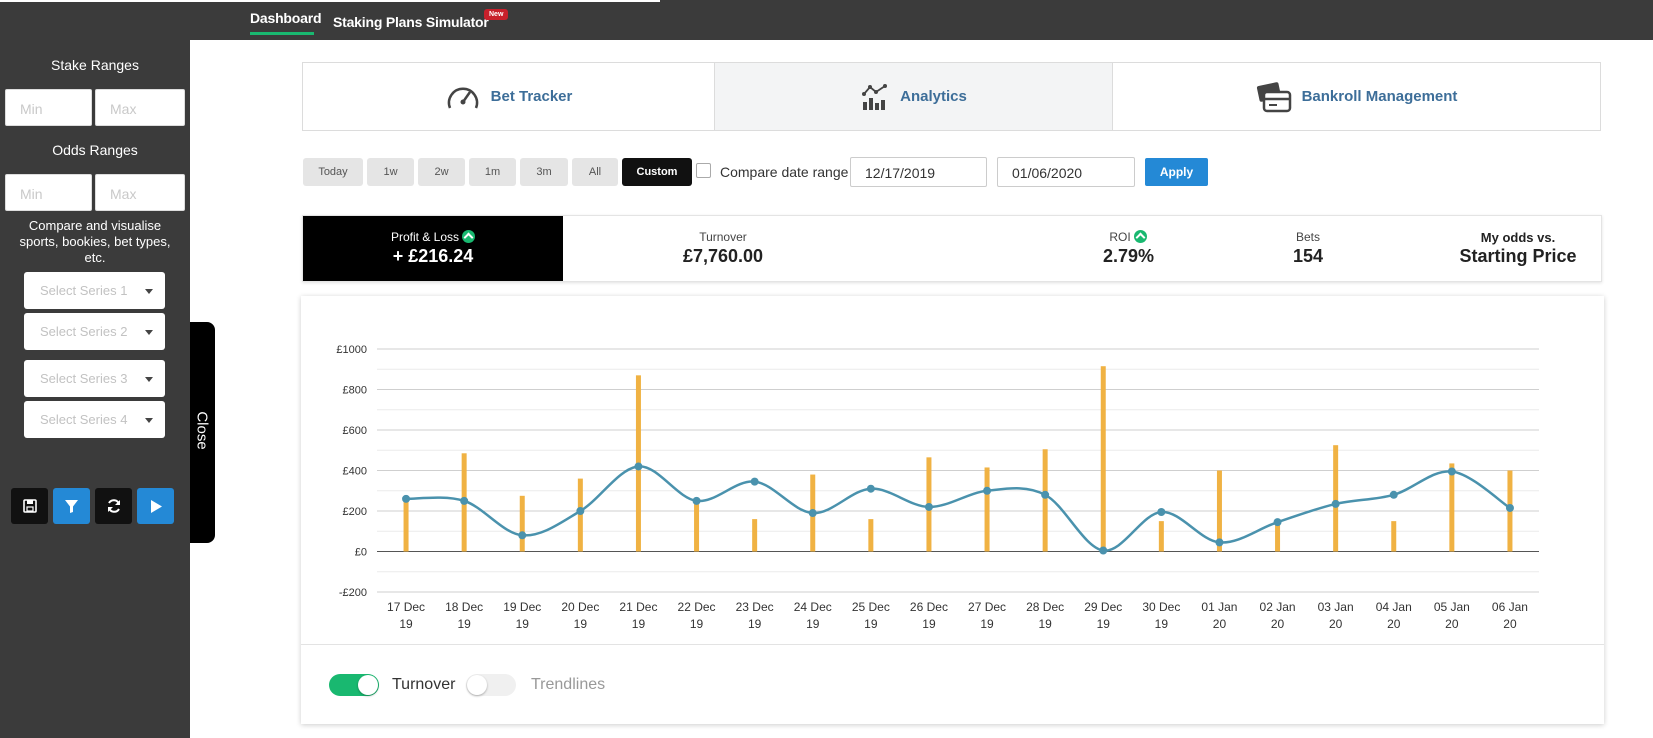  Describe the element at coordinates (1161, 607) in the screenshot. I see `x-tick-label: 30 Dec` at that location.